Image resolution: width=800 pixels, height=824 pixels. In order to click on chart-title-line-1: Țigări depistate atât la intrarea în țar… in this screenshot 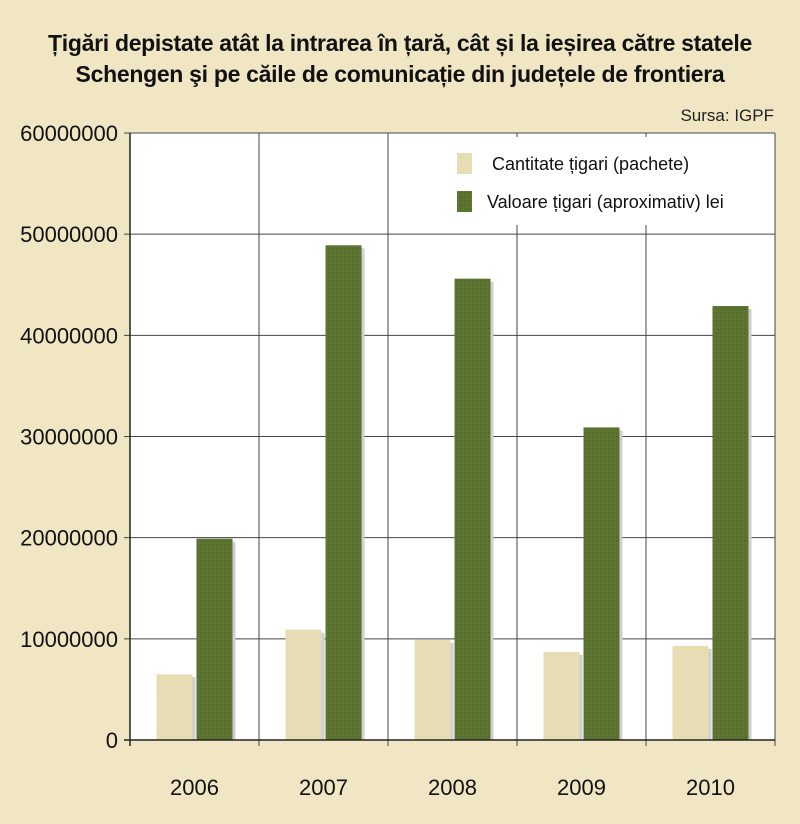, I will do `click(400, 43)`.